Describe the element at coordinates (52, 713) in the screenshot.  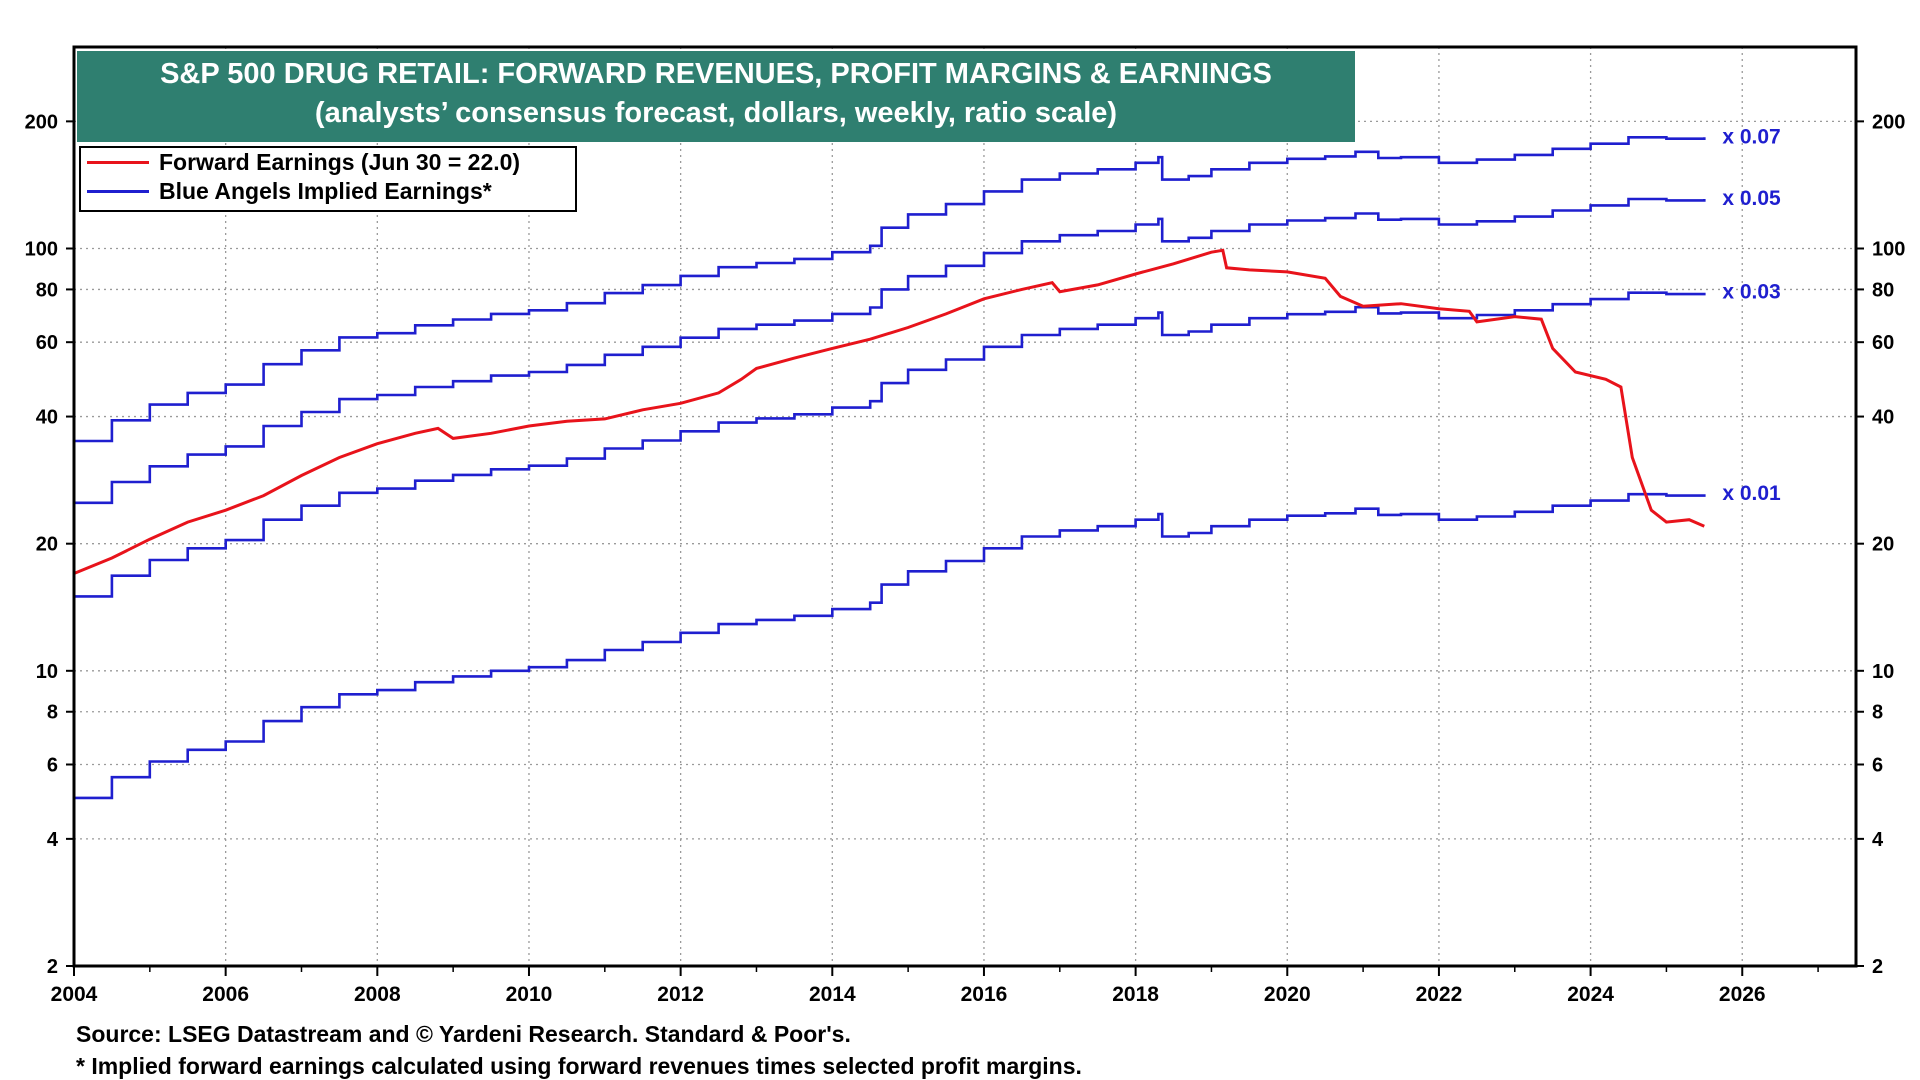
I see `y-tick-label-left: 8` at that location.